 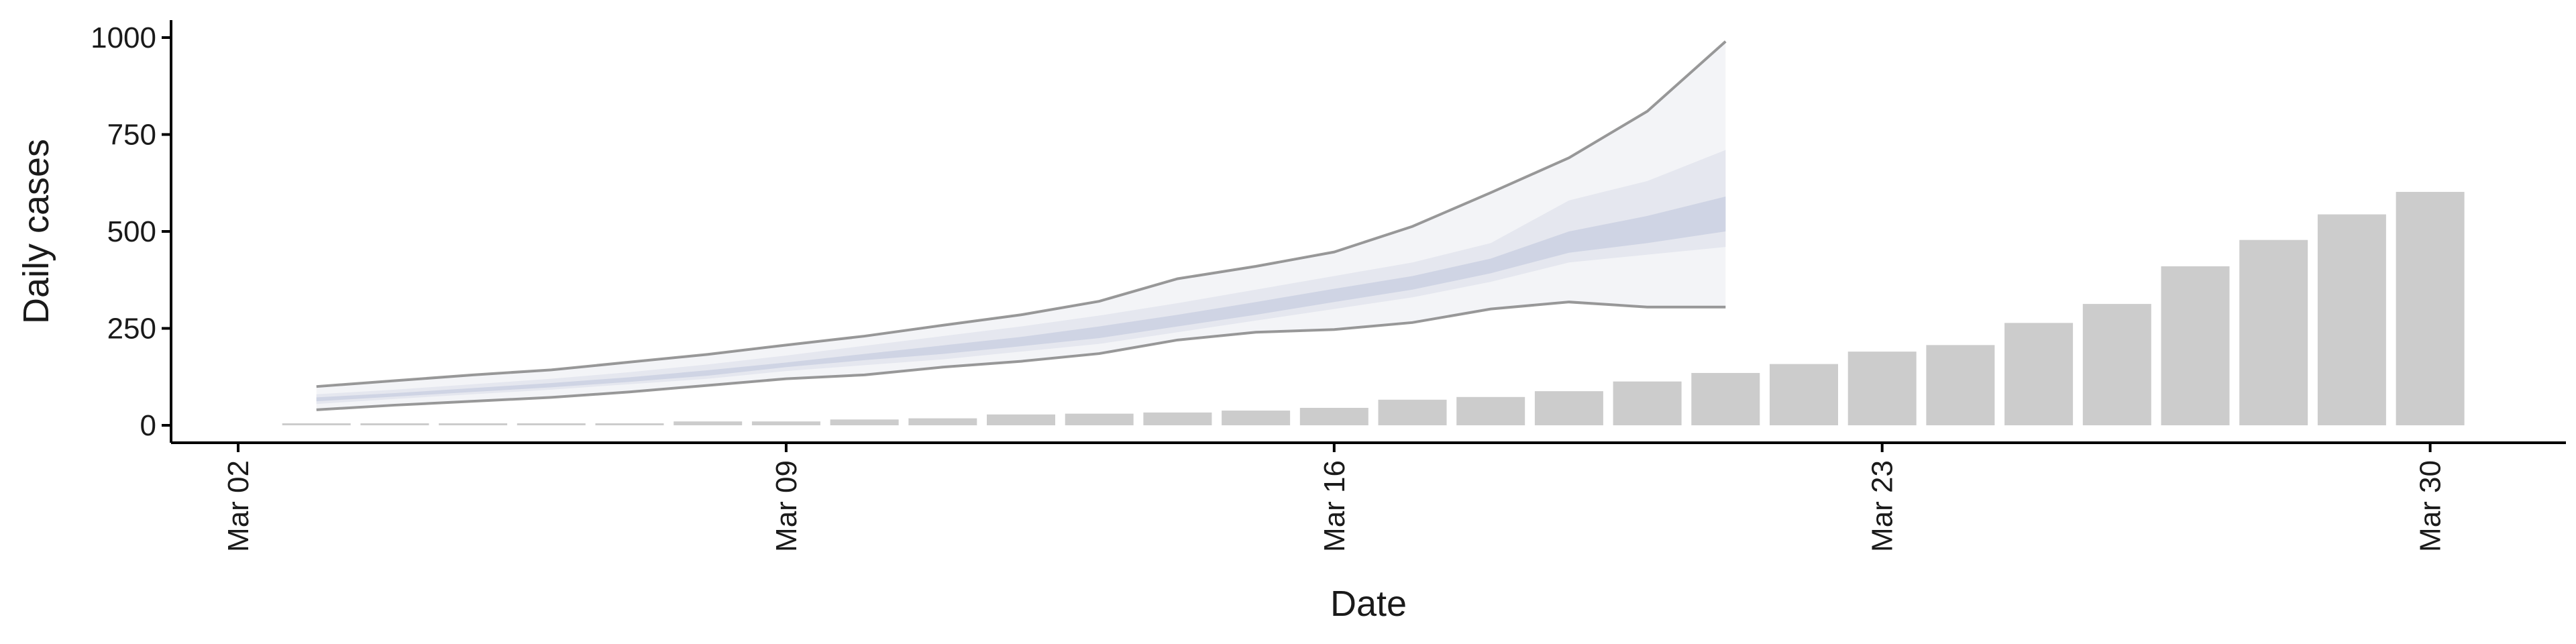 I want to click on x-tick-label: Mar 02, so click(x=238, y=506).